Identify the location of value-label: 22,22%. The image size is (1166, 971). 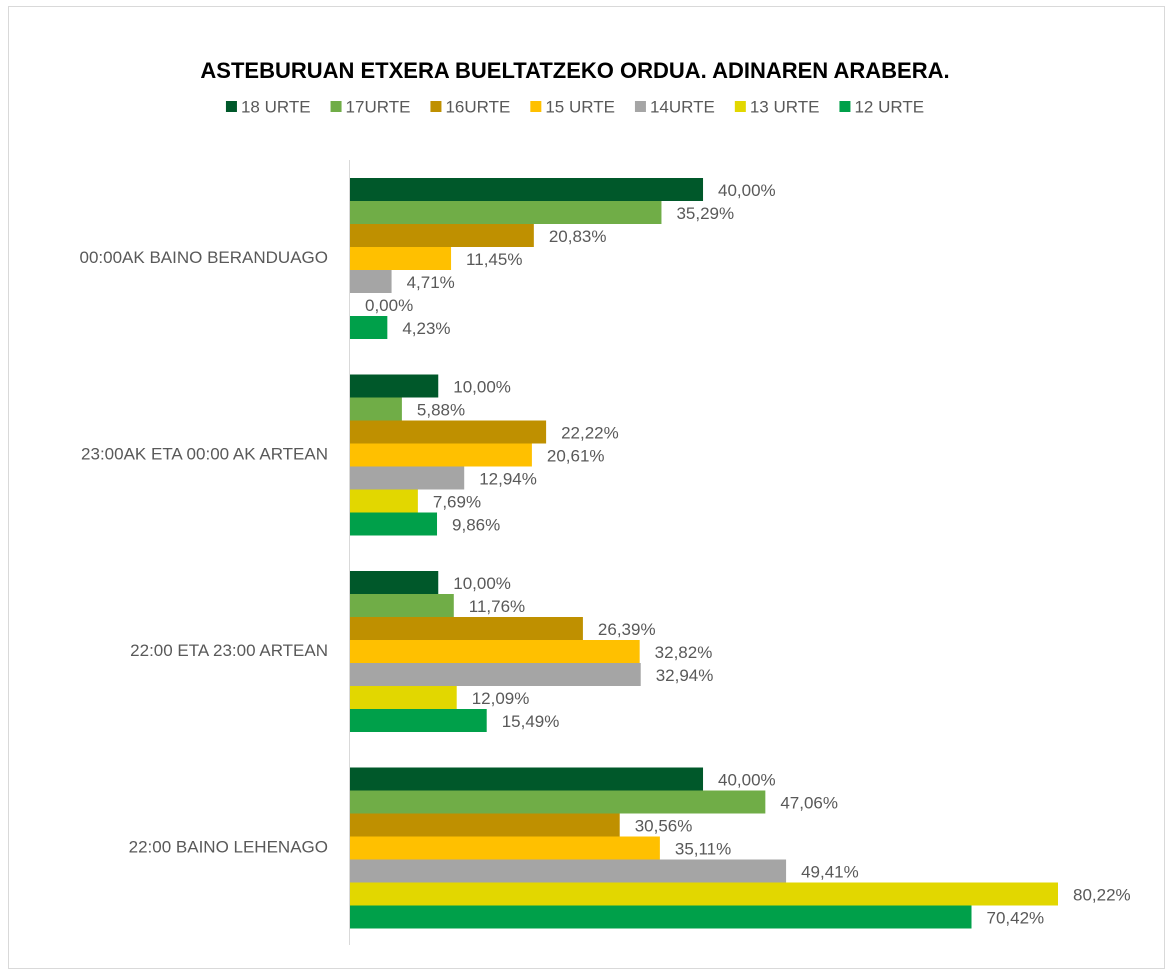
(590, 432).